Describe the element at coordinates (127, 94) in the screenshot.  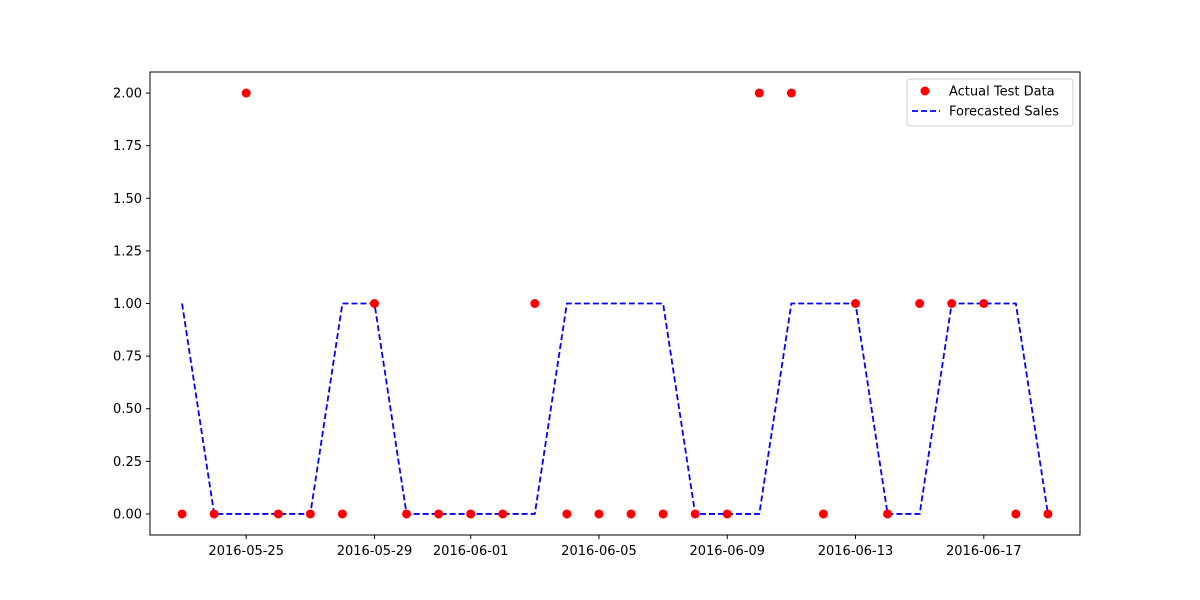
I see `y-tick-label: 2.00` at that location.